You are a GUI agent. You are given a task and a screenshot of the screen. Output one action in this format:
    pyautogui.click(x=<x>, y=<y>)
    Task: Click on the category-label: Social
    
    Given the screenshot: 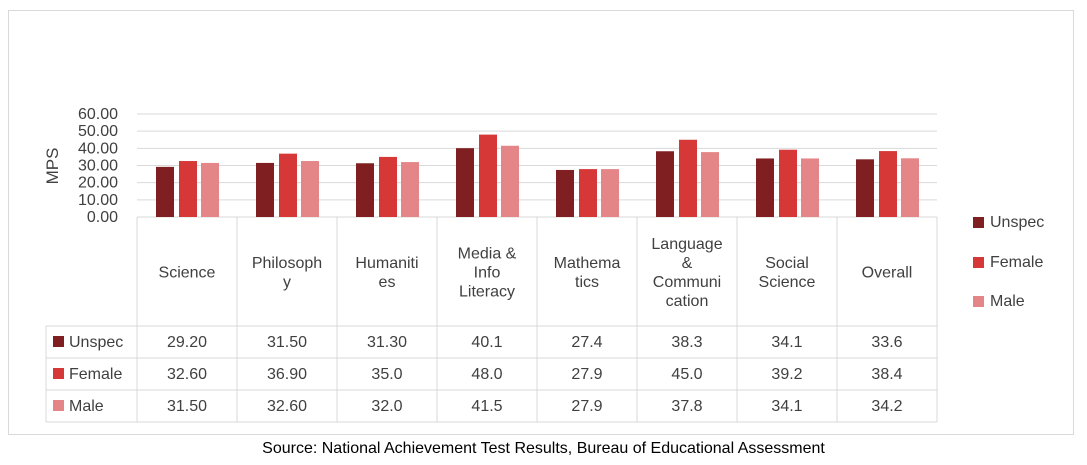 What is the action you would take?
    pyautogui.click(x=787, y=263)
    